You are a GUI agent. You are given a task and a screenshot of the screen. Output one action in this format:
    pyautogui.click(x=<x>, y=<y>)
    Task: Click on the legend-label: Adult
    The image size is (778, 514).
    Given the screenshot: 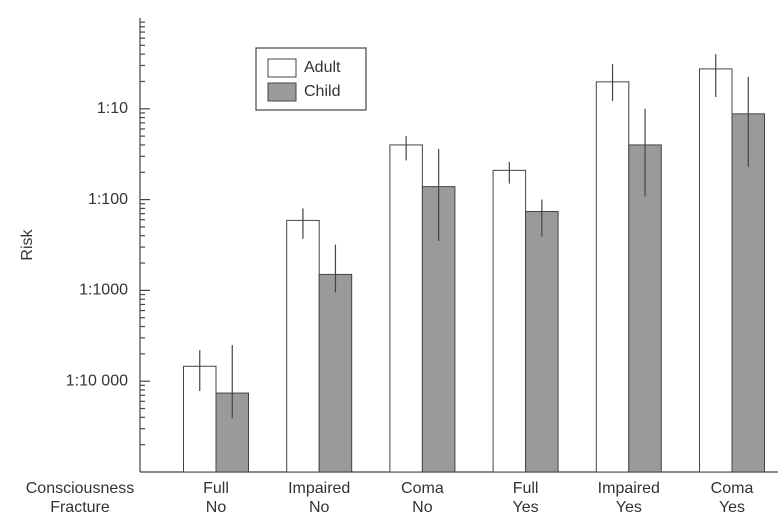 What is the action you would take?
    pyautogui.click(x=322, y=67)
    